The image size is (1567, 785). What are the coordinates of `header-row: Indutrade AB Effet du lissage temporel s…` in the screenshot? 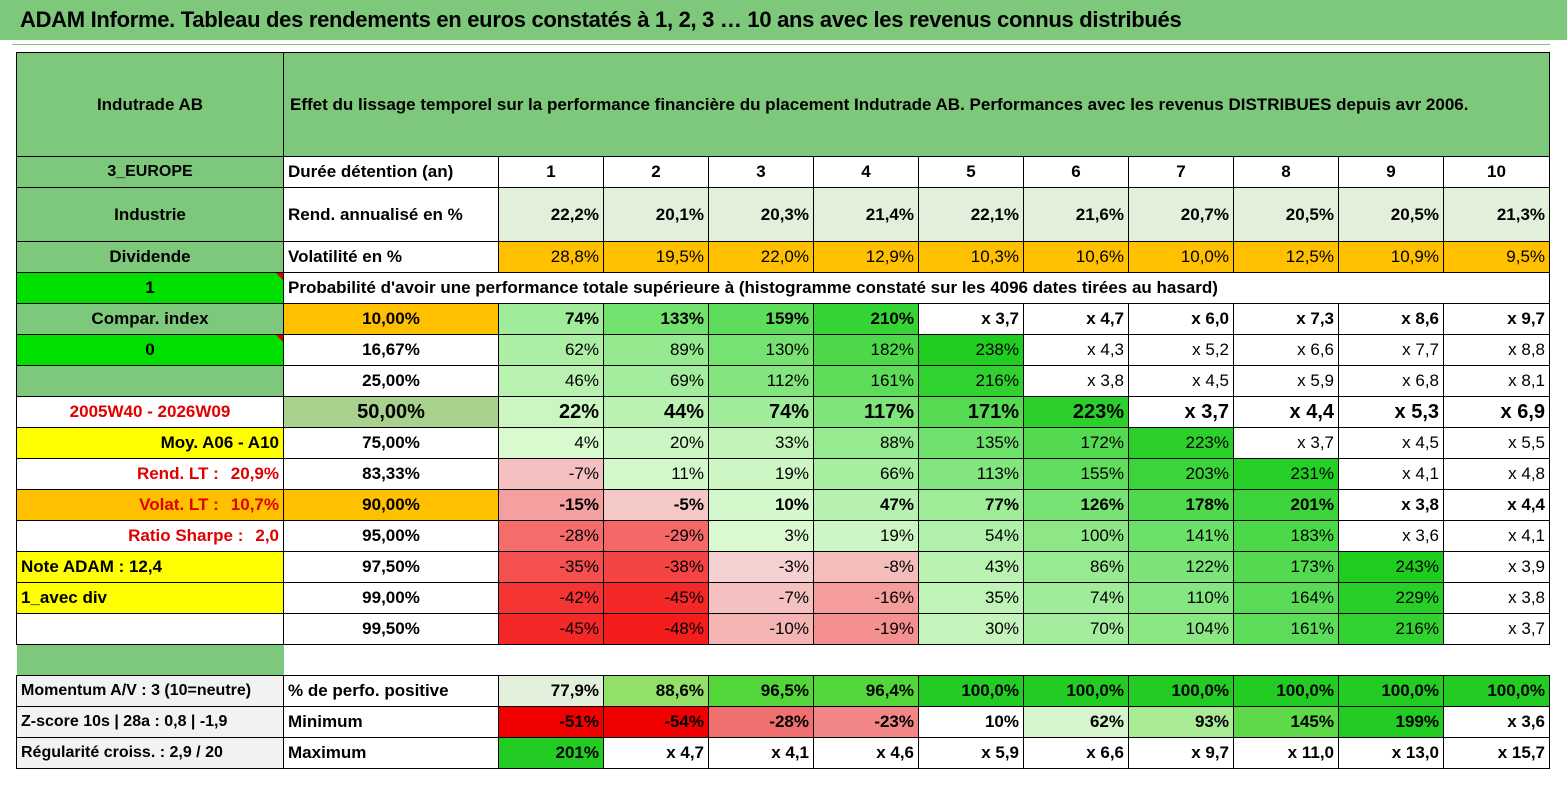 It's located at (783, 104).